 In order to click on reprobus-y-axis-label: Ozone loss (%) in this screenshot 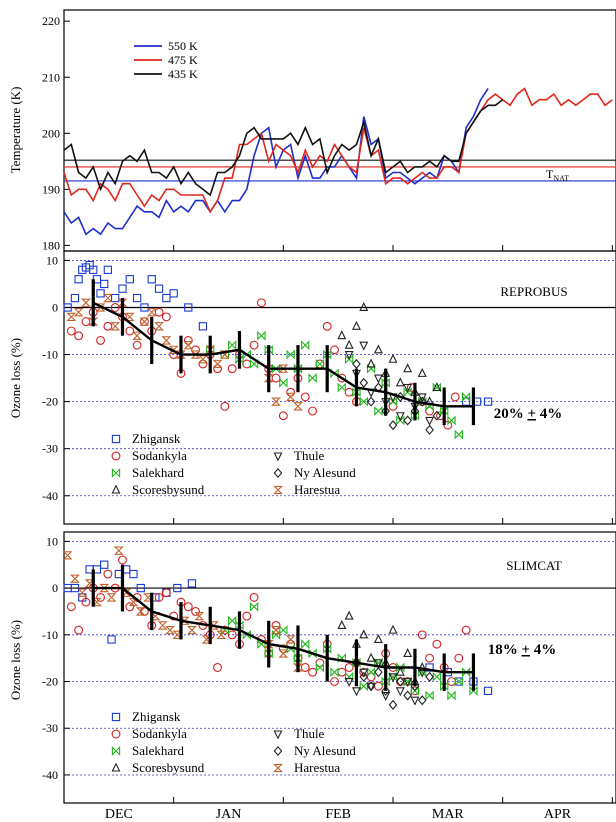, I will do `click(15, 378)`.